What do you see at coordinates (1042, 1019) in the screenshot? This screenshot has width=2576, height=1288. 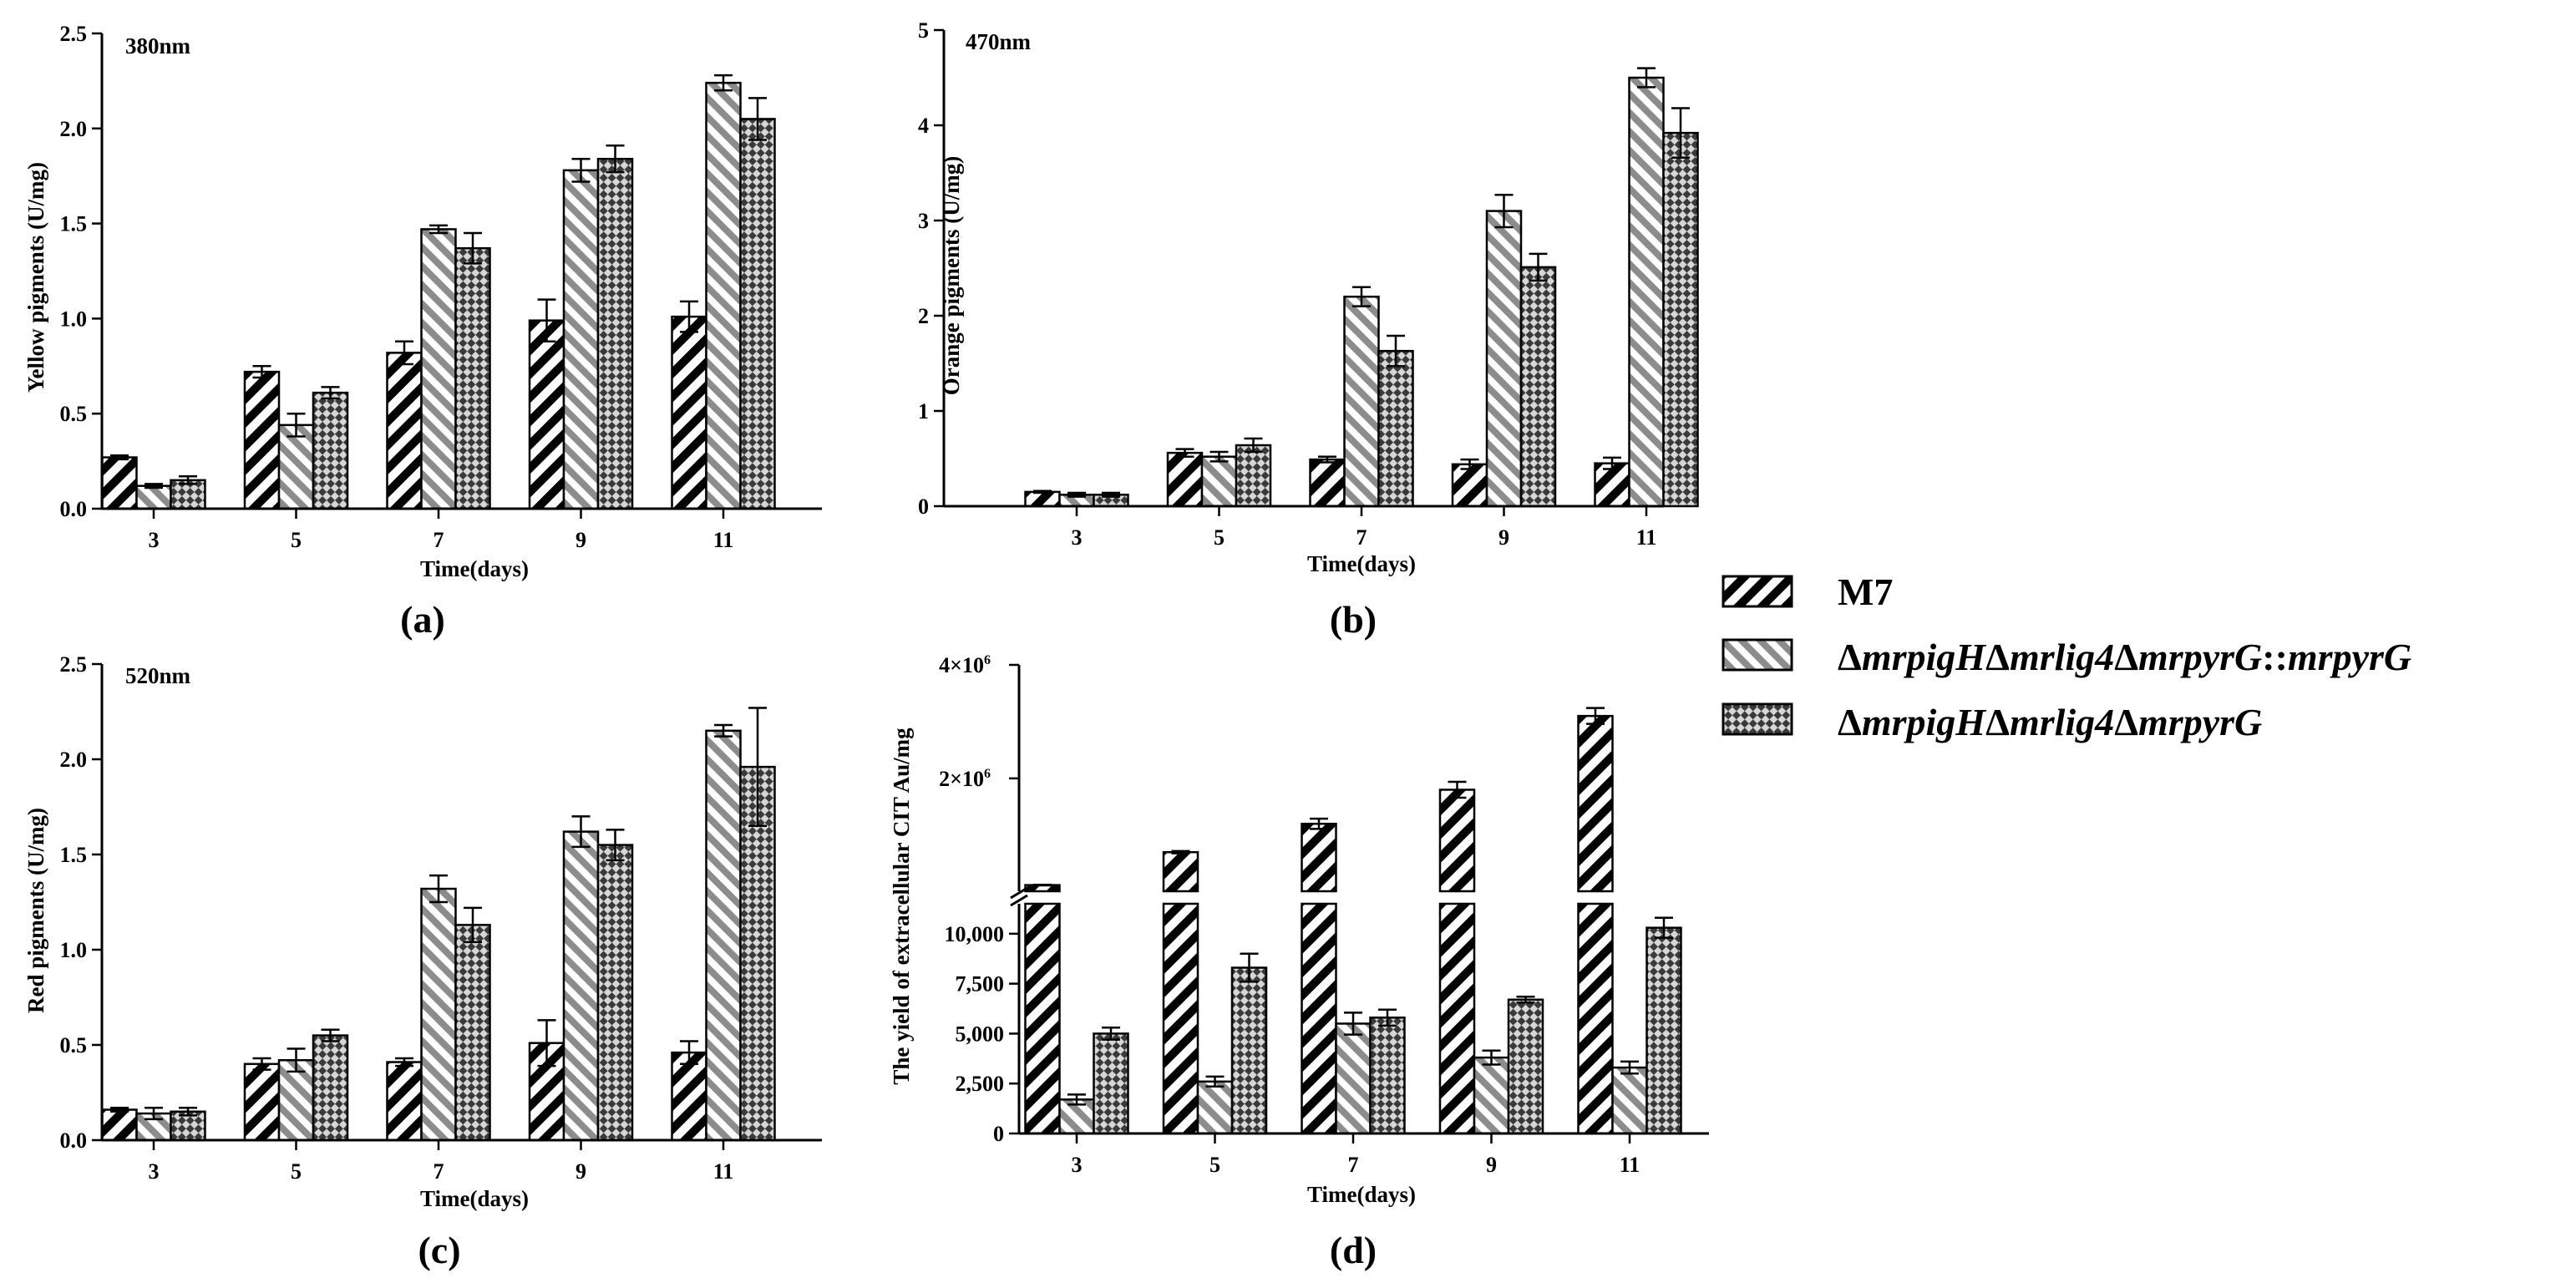 I see `bar-d-m7-3-lower` at bounding box center [1042, 1019].